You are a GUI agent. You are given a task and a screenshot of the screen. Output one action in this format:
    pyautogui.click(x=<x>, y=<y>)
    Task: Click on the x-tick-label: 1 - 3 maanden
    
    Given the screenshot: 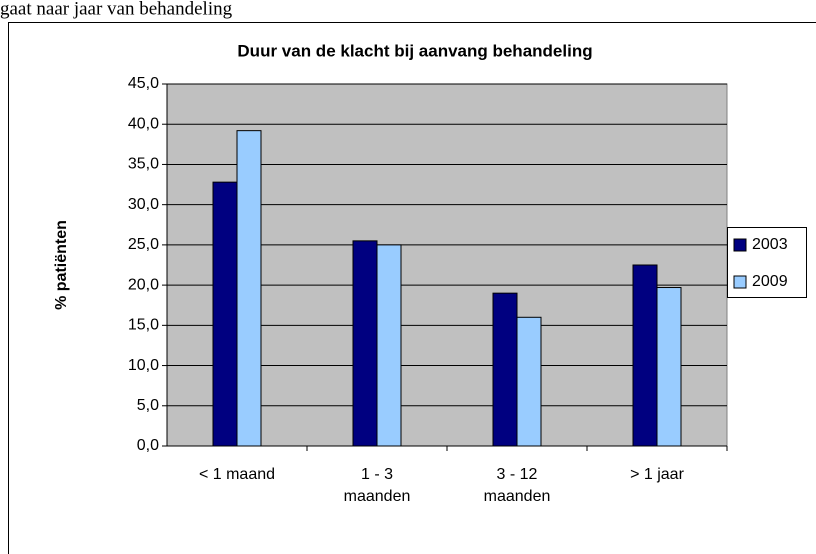 What is the action you would take?
    pyautogui.click(x=377, y=485)
    